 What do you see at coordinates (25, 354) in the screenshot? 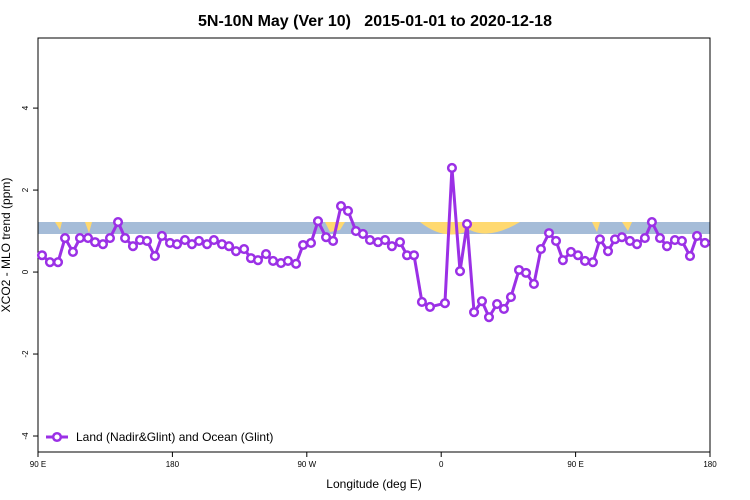
I see `y-tick-label: -2` at bounding box center [25, 354].